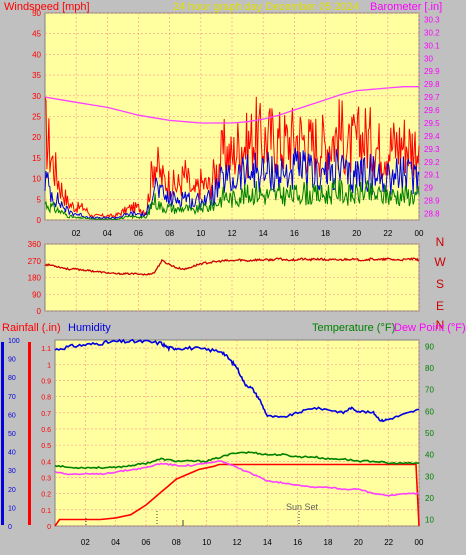  I want to click on barometer-tick-label: 29, so click(428, 188).